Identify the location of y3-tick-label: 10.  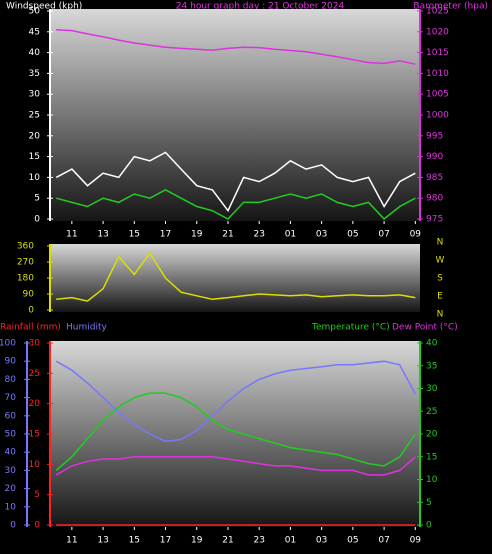
(35, 465).